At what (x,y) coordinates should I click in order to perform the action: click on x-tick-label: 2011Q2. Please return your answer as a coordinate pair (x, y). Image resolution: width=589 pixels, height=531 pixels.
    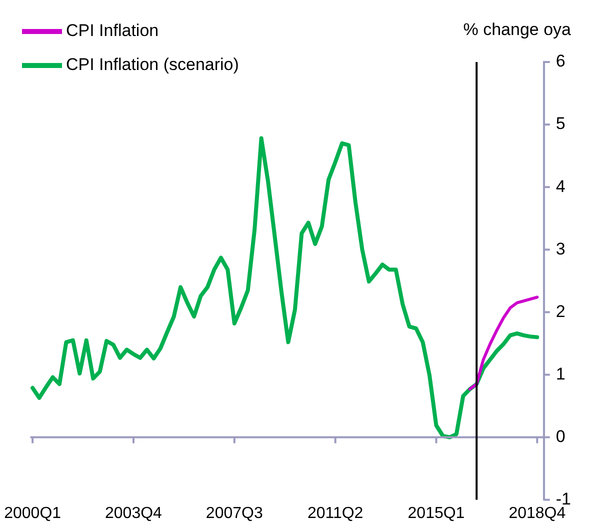
    Looking at the image, I should click on (335, 513).